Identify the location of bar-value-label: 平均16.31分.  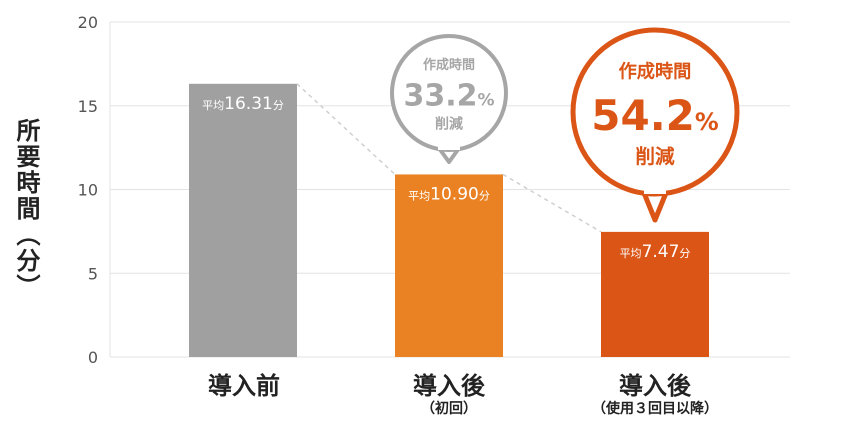
(243, 104).